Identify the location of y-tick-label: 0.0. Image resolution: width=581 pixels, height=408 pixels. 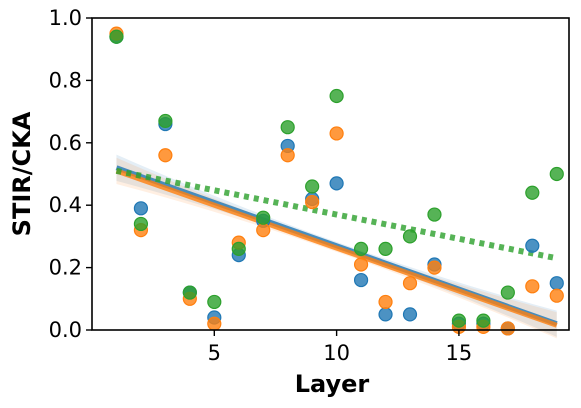
(65, 330).